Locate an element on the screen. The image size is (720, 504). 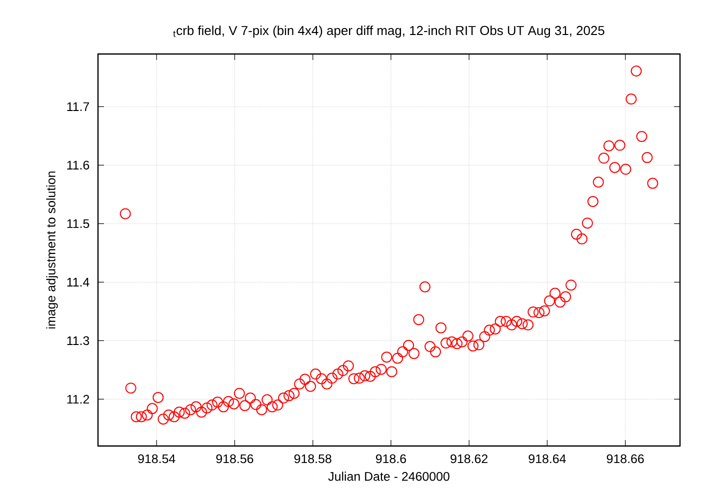
y-tick-label: 11.3 is located at coordinates (78, 341).